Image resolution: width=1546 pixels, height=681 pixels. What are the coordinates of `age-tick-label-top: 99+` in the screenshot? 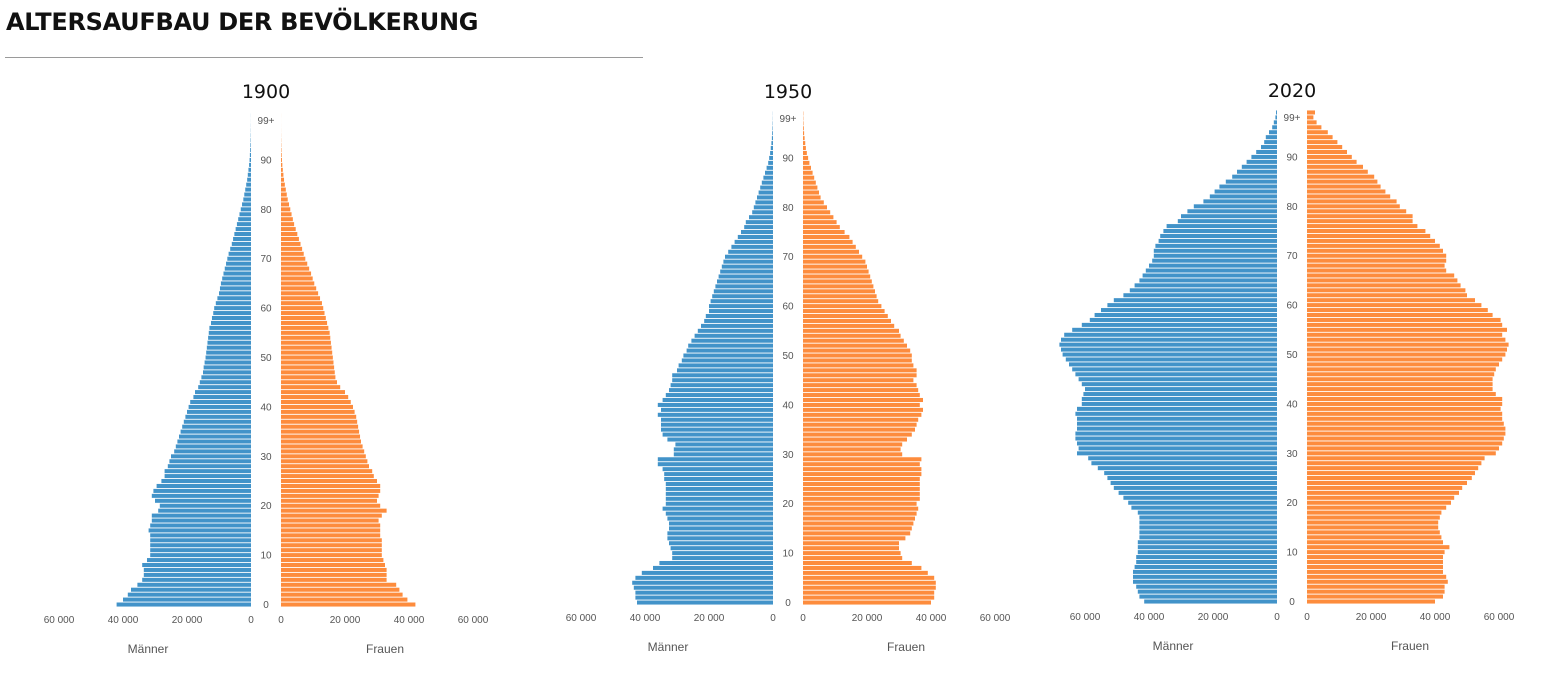 It's located at (266, 121).